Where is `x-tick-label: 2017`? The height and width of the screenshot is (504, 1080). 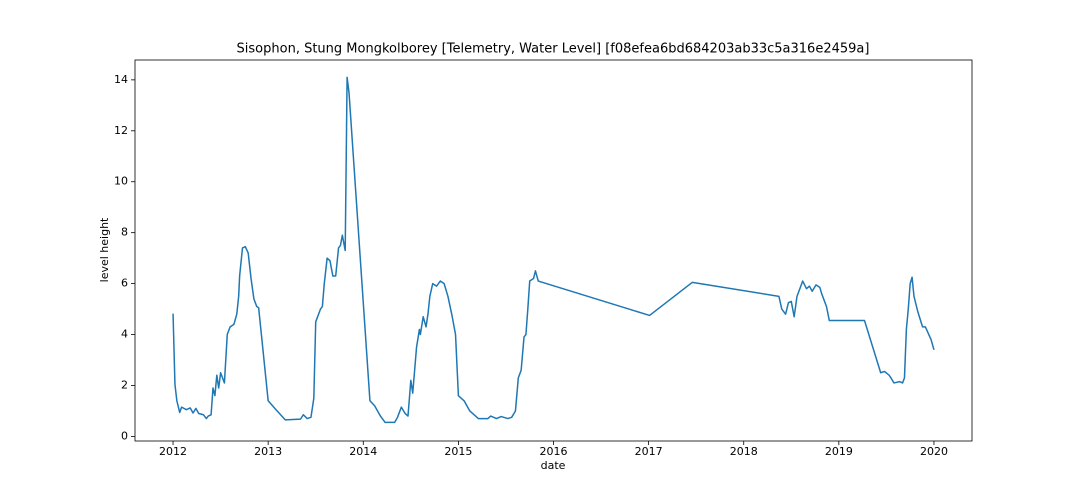
x-tick-label: 2017 is located at coordinates (649, 451).